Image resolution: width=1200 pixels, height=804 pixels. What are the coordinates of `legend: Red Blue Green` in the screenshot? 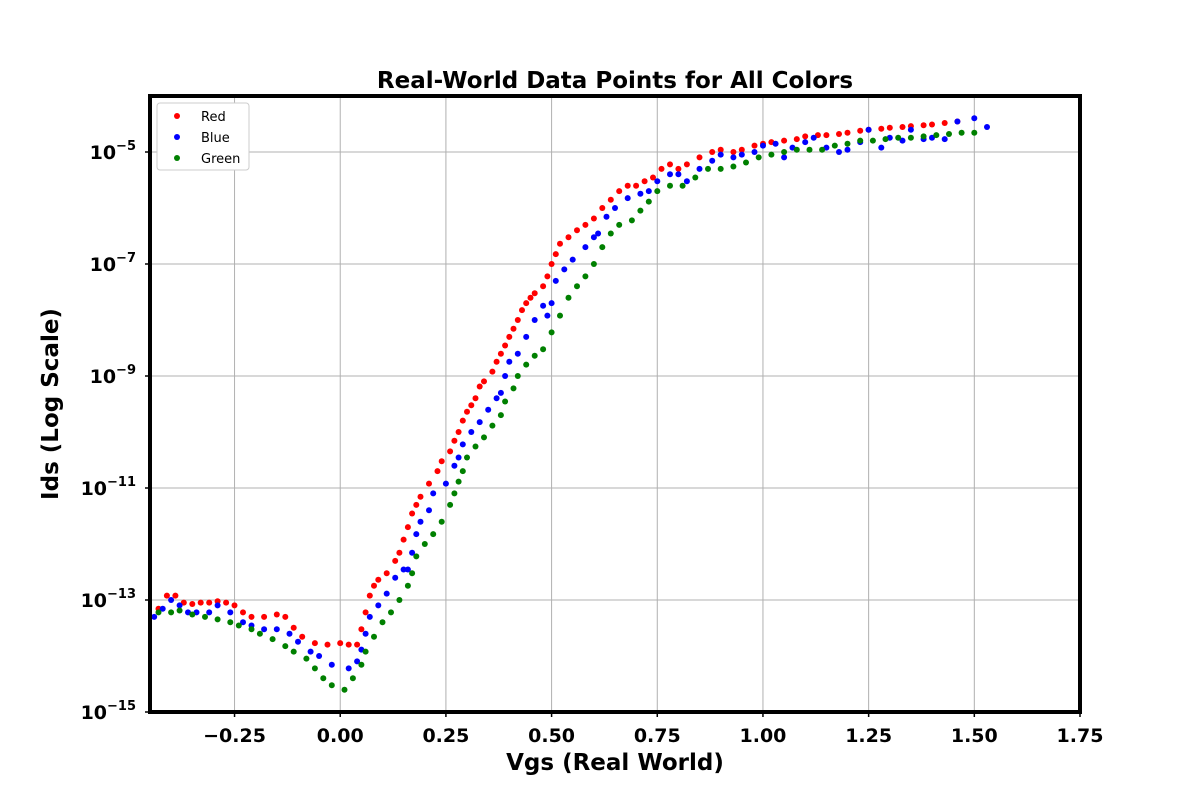 It's located at (203, 136).